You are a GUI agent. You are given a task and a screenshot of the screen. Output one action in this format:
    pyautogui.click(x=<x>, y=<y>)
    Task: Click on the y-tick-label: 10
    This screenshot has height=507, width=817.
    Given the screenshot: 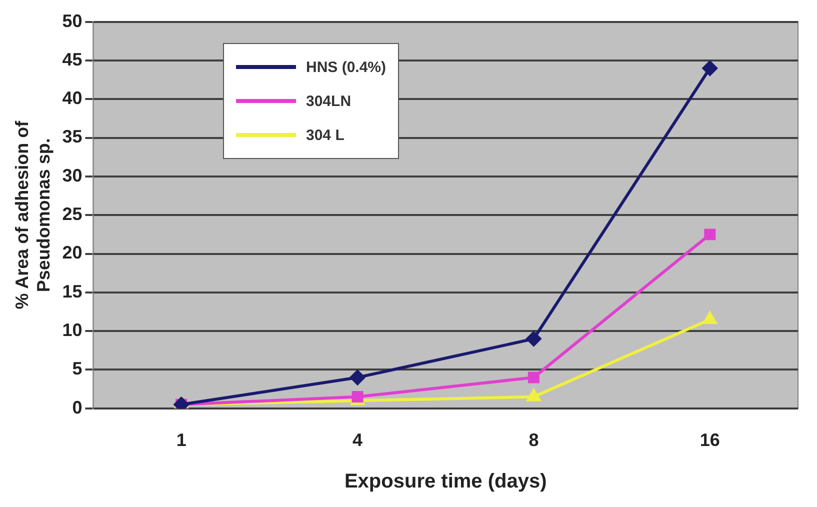 What is the action you would take?
    pyautogui.click(x=72, y=330)
    